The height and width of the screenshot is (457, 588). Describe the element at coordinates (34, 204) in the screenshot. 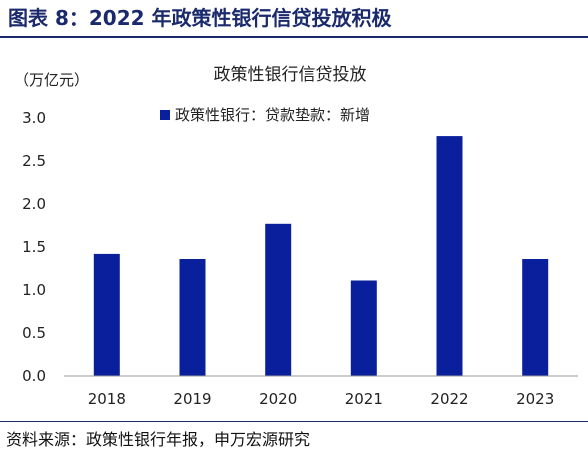

I see `y-tick-label: 2.0` at that location.